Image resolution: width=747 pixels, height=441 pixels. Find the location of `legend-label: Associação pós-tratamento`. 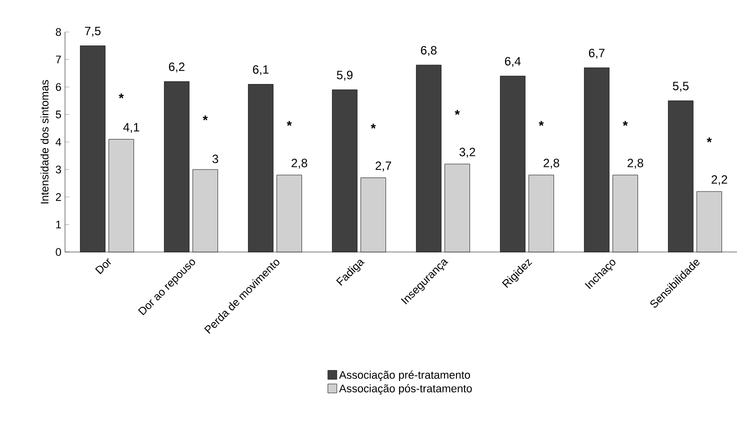

legend-label: Associação pós-tratamento is located at coordinates (405, 389).